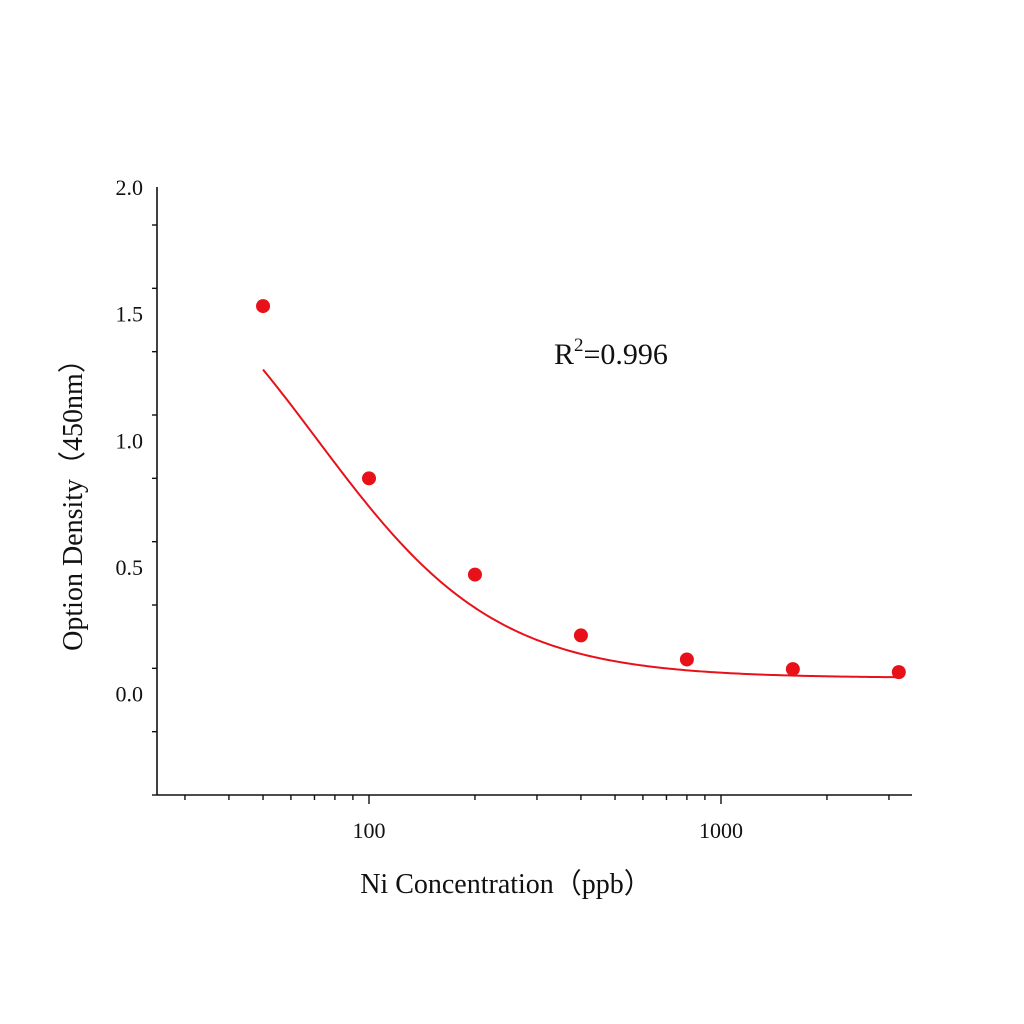 Image resolution: width=1024 pixels, height=1024 pixels. I want to click on y-tick-label: 1.0, so click(130, 440).